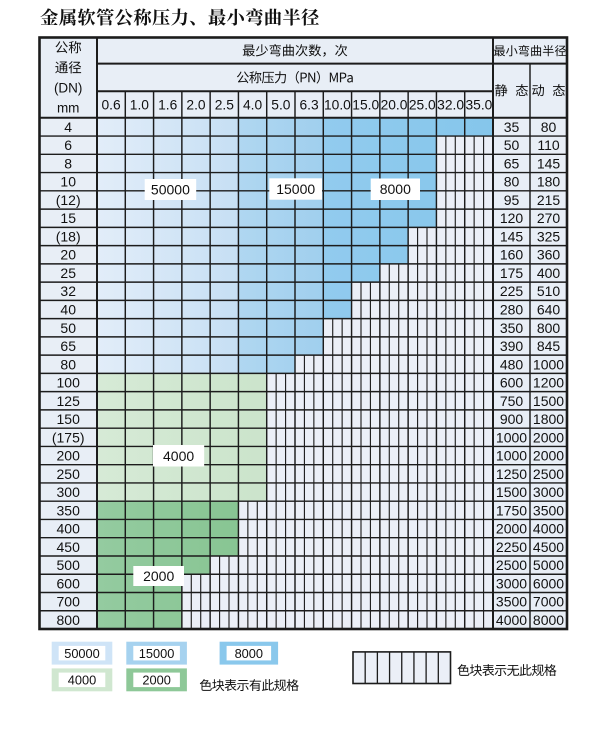 The image size is (600, 743). What do you see at coordinates (549, 182) in the screenshot?
I see `svg-text: 180` at bounding box center [549, 182].